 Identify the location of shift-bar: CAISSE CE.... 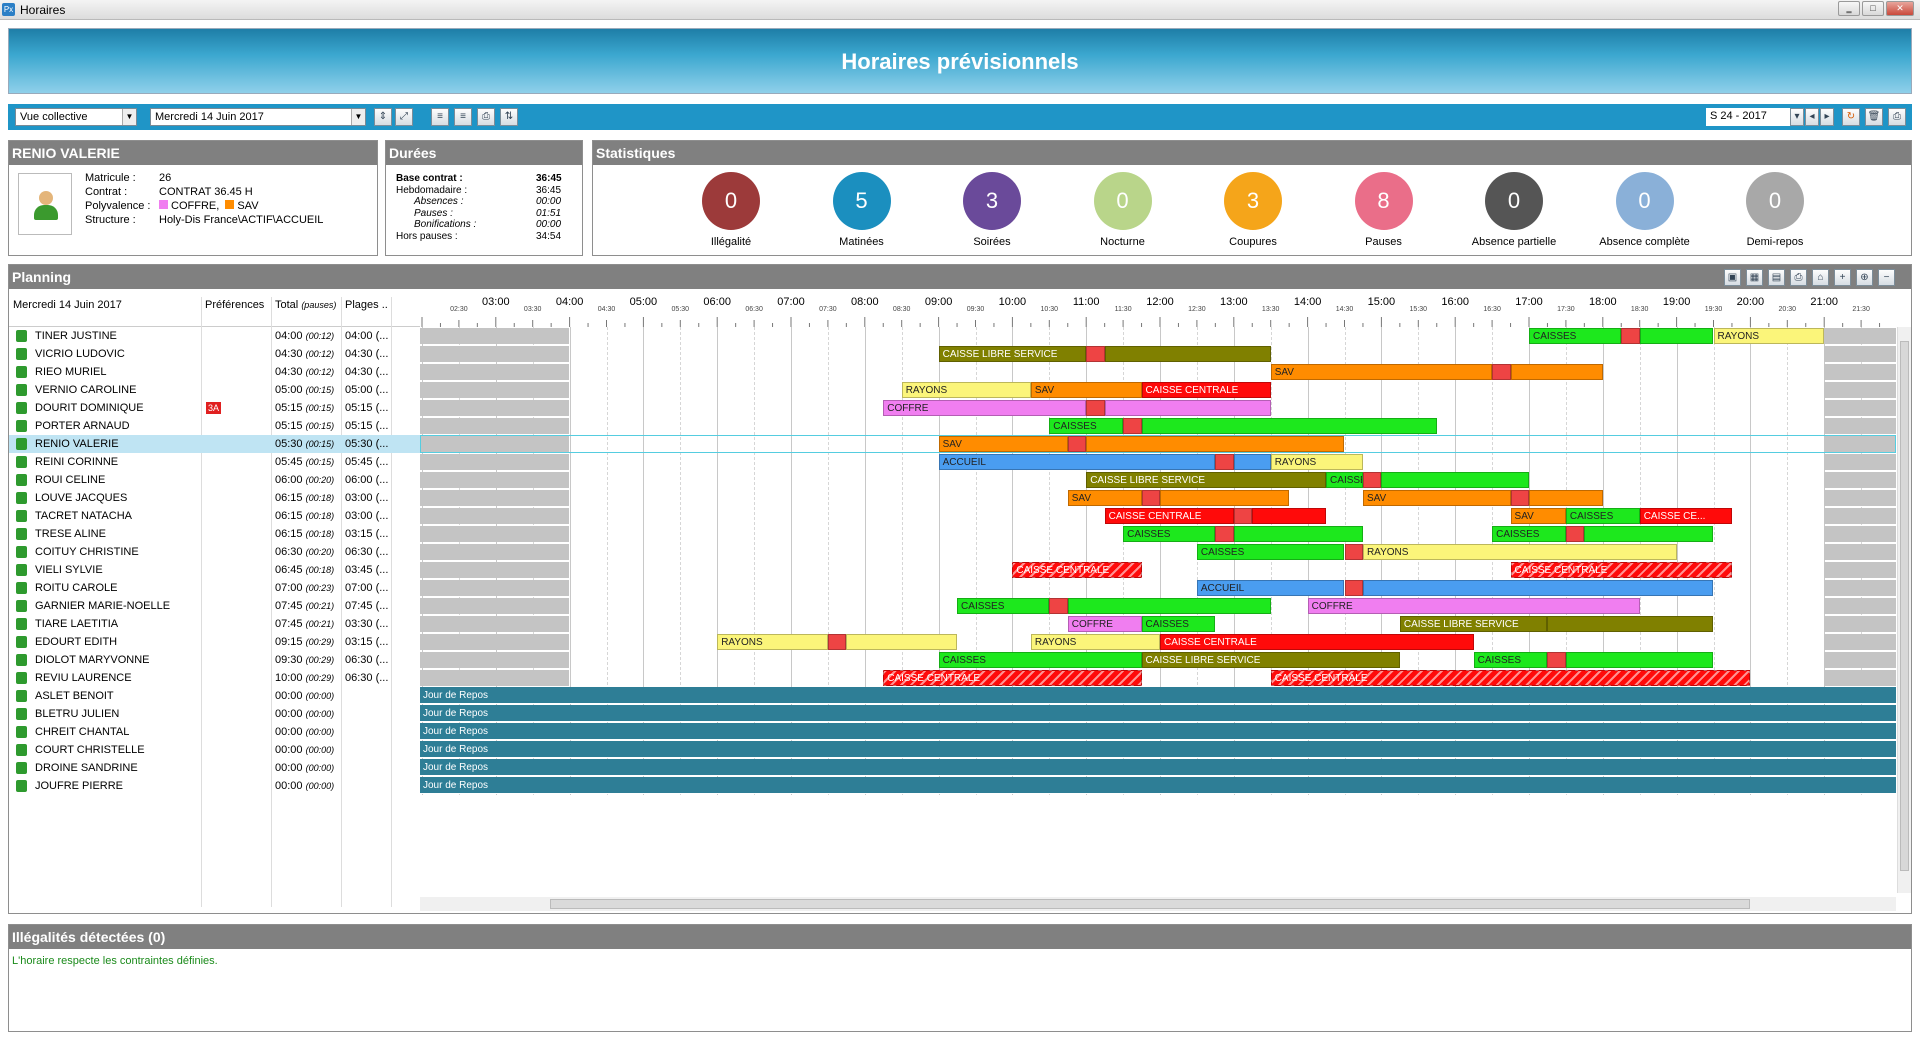
(1685, 516).